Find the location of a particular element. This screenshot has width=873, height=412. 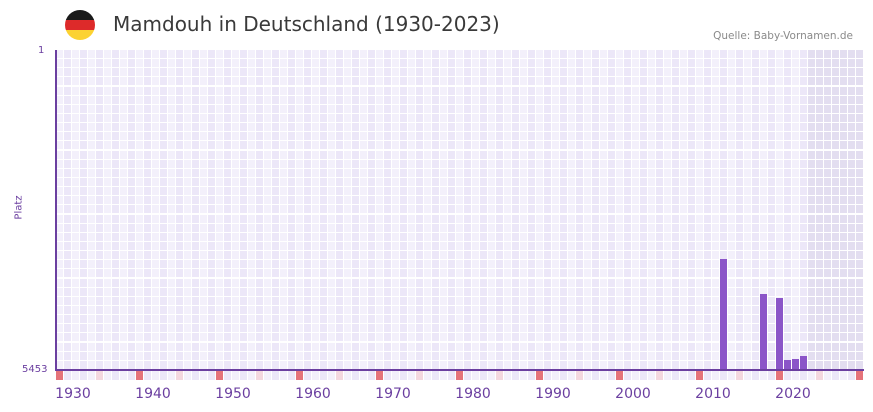

rank-bar-2021 is located at coordinates (803, 362).